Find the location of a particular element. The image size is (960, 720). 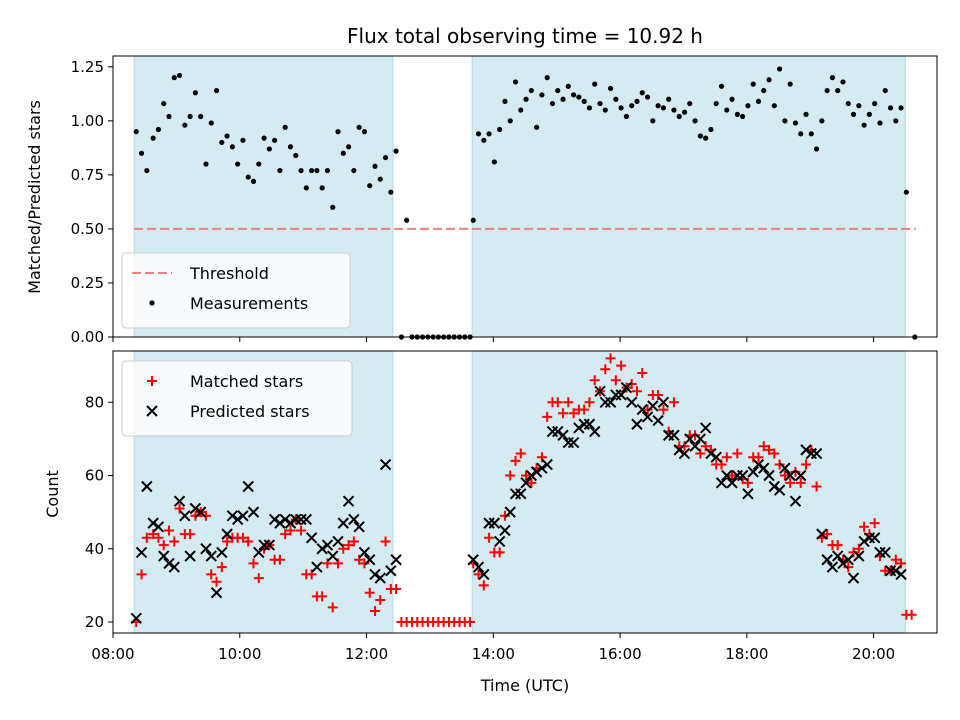

y-tick-label: 40 is located at coordinates (94, 549).